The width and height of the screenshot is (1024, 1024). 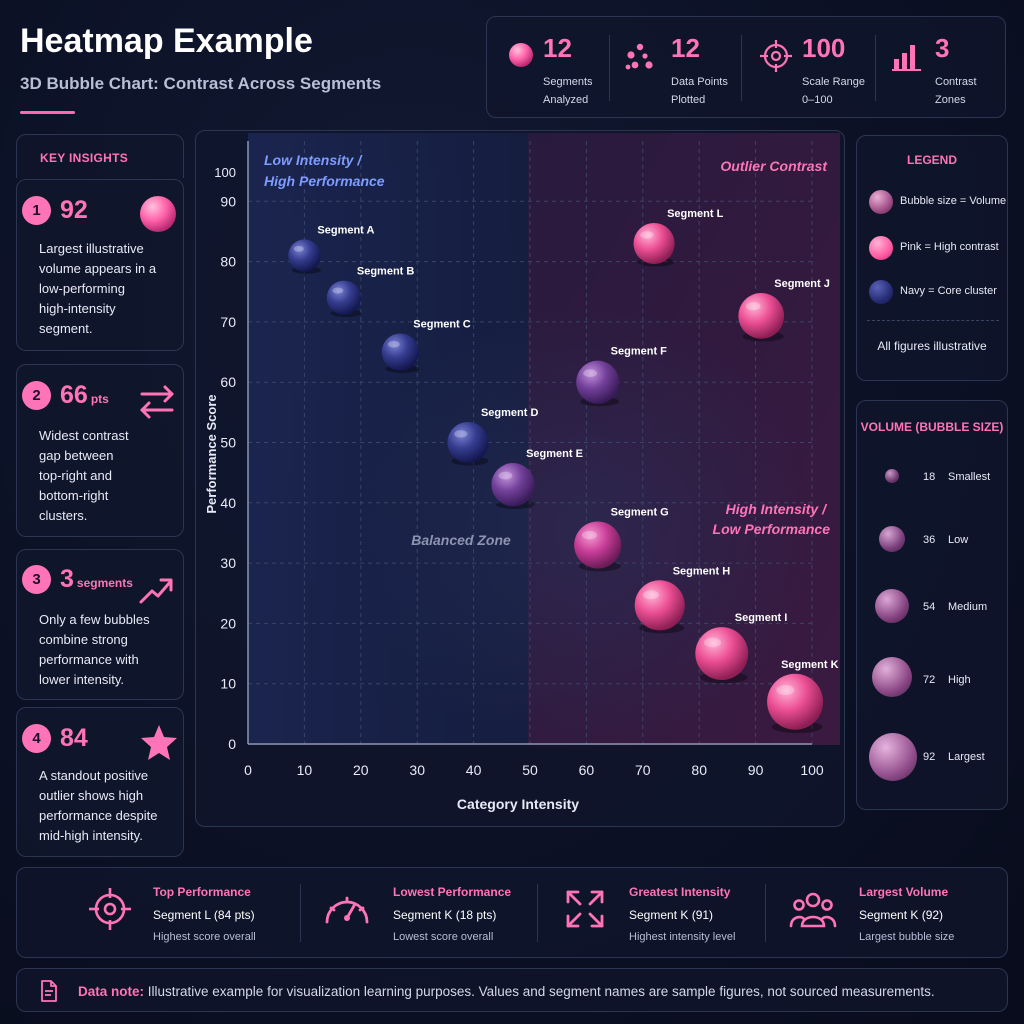 What do you see at coordinates (324, 181) in the screenshot?
I see `zone-label-low-intensity: High Performance` at bounding box center [324, 181].